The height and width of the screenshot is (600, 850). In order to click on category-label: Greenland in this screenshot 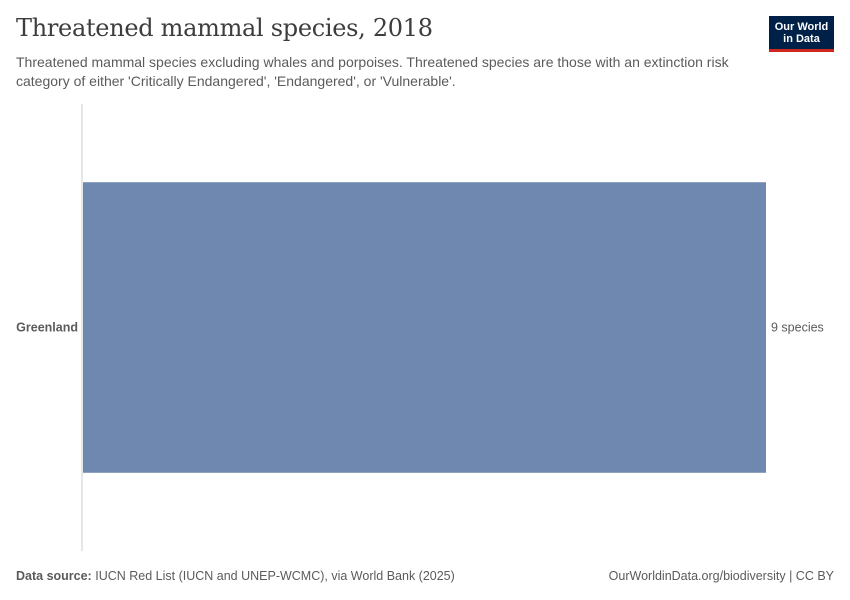, I will do `click(47, 328)`.